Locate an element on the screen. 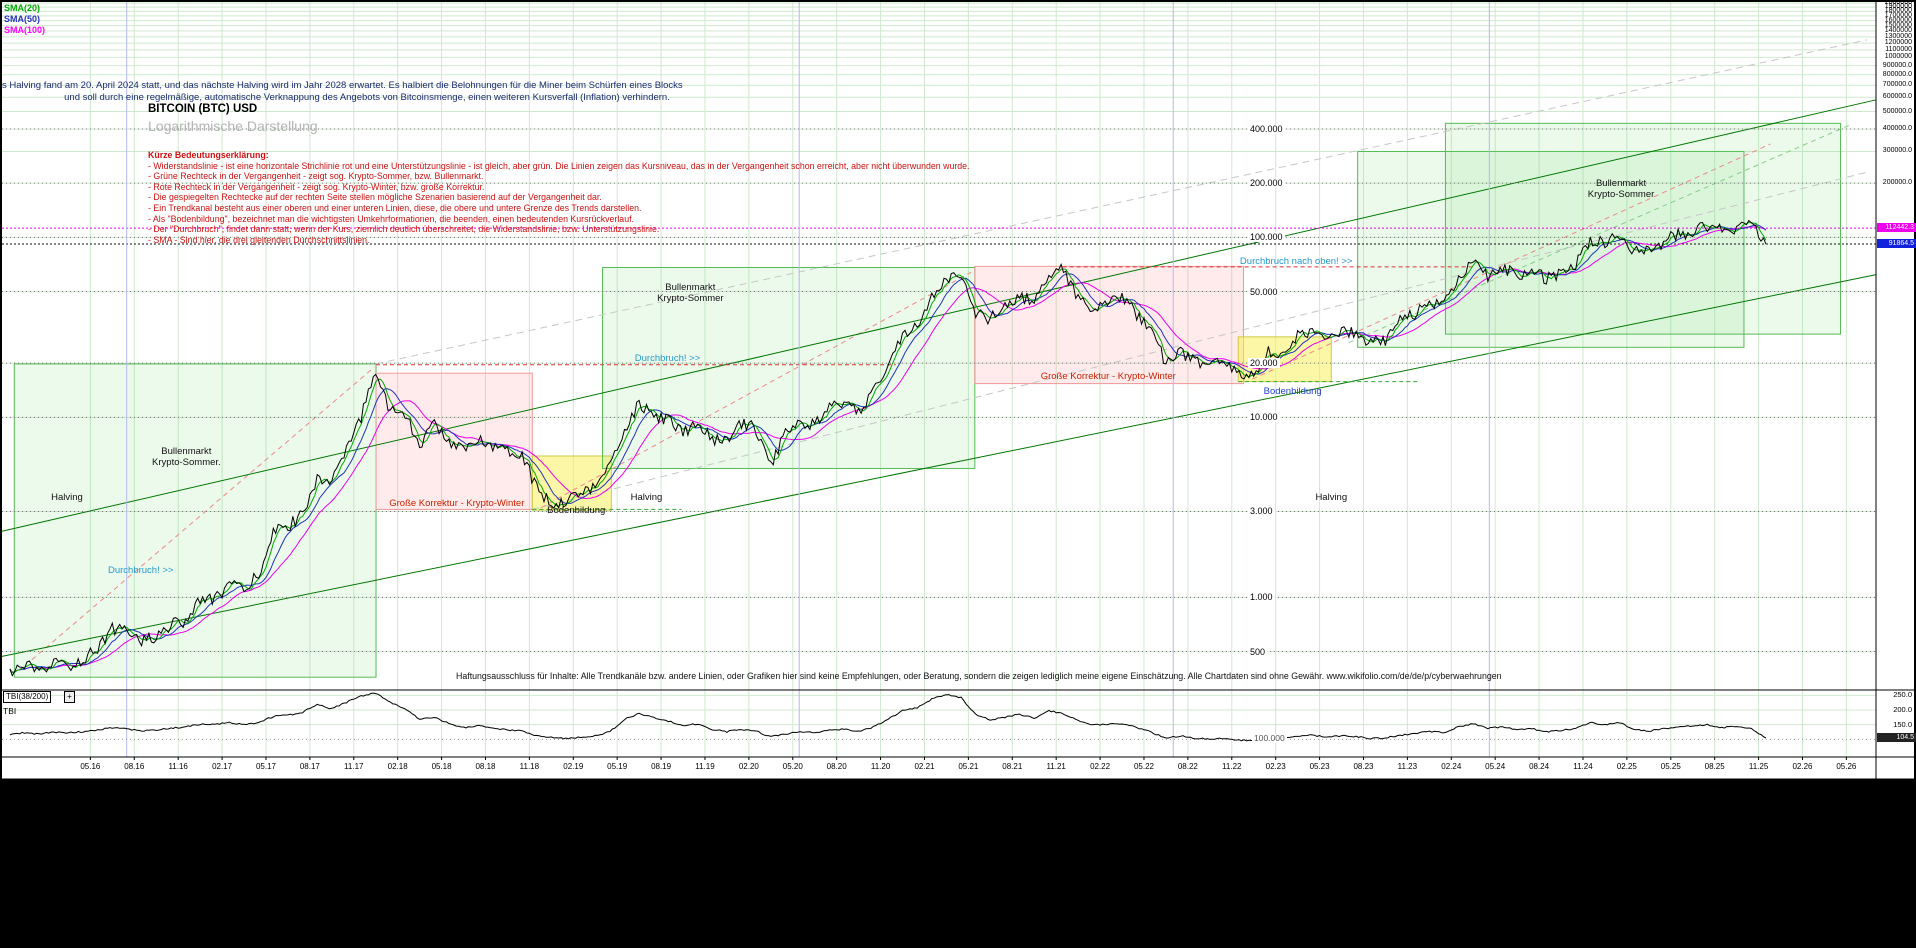 This screenshot has height=948, width=1916. price-axis-label: 200000.0 is located at coordinates (1897, 183).